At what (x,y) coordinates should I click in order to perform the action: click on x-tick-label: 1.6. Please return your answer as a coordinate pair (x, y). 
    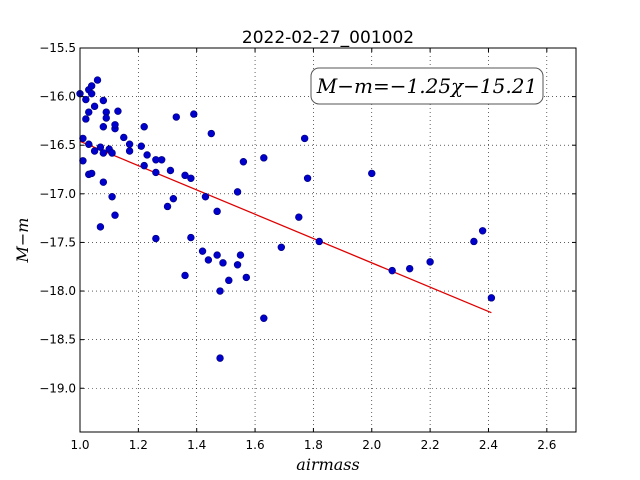
    Looking at the image, I should click on (255, 445).